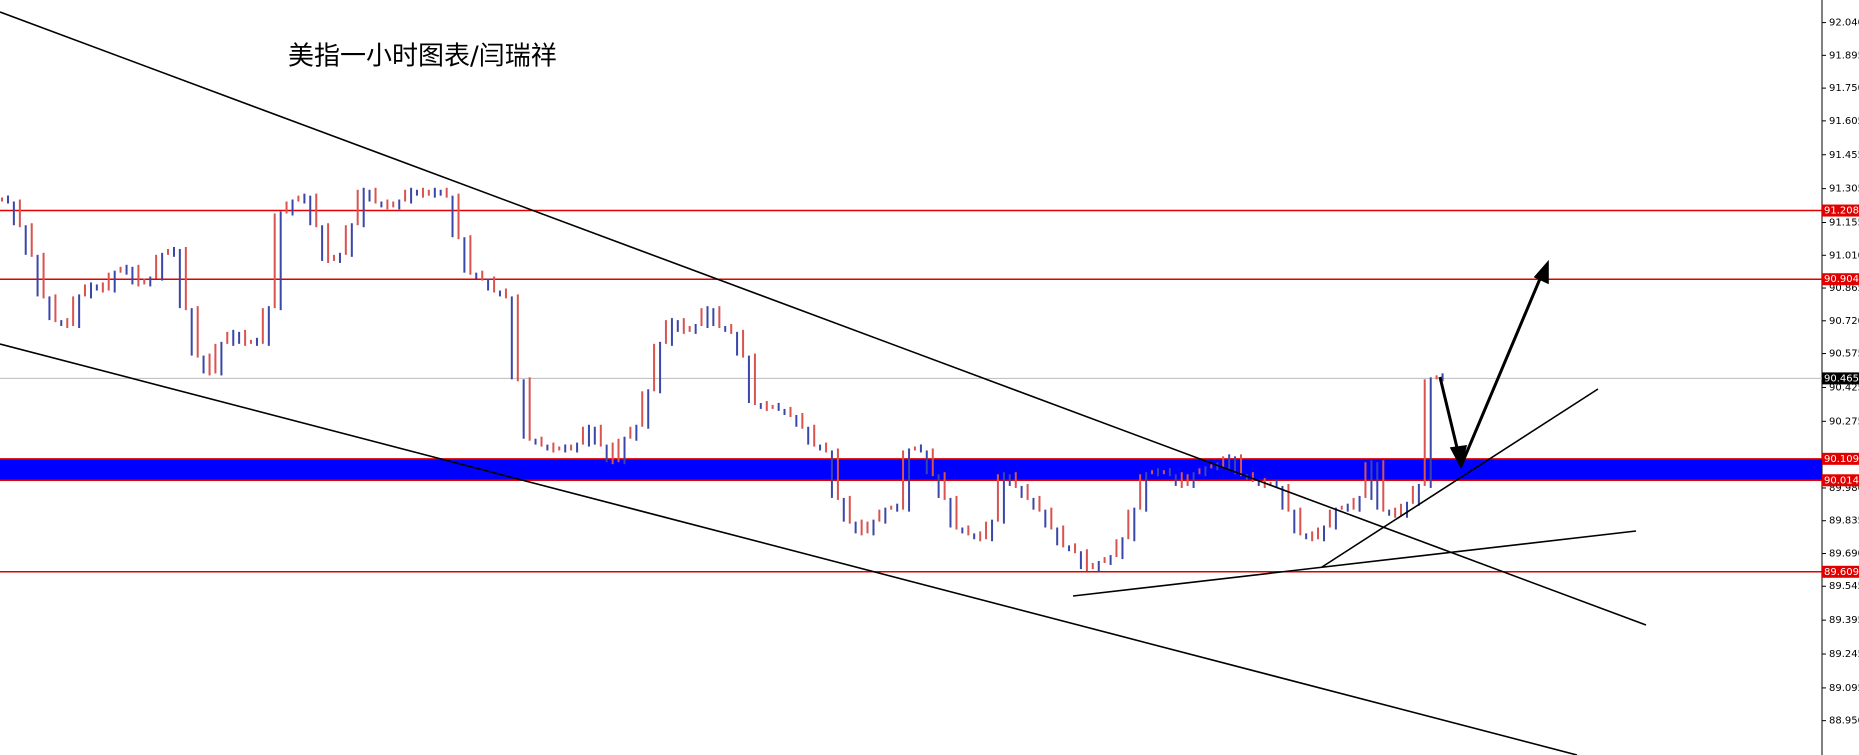 The image size is (1859, 755). I want to click on y-tick-label: 88.950, so click(1844, 721).